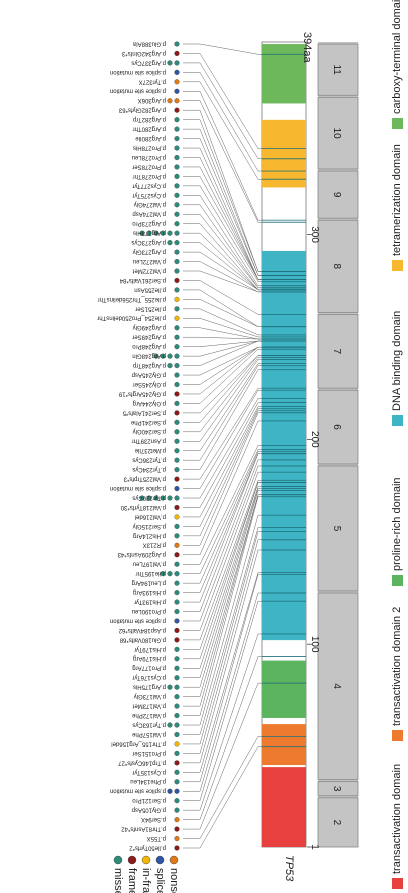 The height and width of the screenshot is (893, 408). What do you see at coordinates (336, 427) in the screenshot?
I see `exon-label: 6` at bounding box center [336, 427].